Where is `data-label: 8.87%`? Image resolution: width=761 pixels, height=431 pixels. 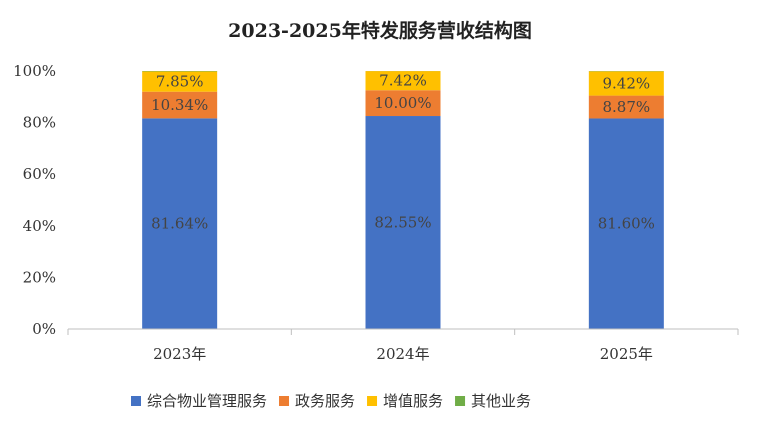
data-label: 8.87% is located at coordinates (627, 107).